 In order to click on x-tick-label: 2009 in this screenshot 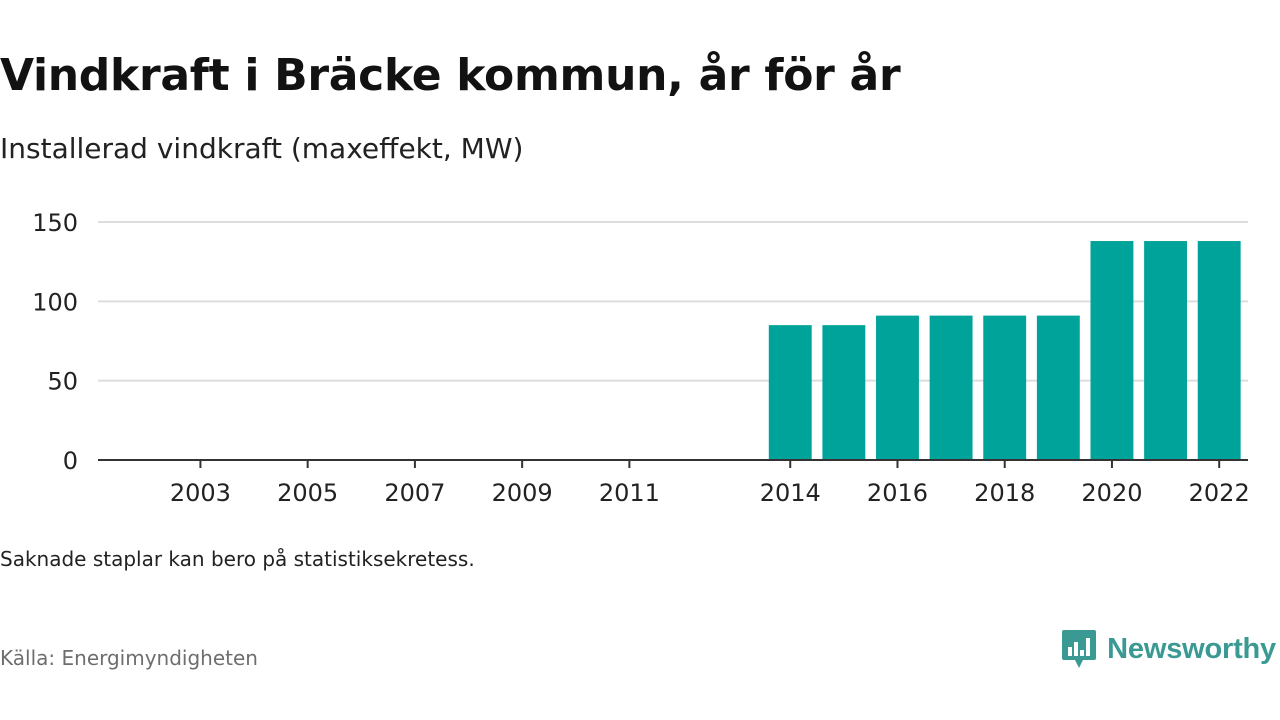, I will do `click(522, 493)`.